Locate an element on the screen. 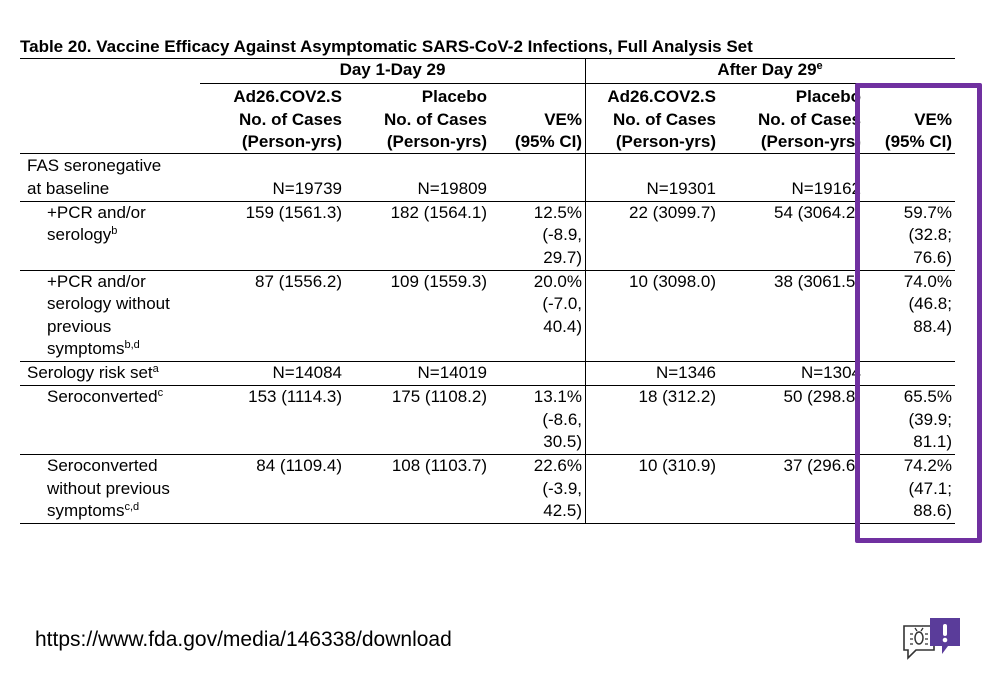 The height and width of the screenshot is (681, 1000). cell: 88.6) is located at coordinates (932, 510).